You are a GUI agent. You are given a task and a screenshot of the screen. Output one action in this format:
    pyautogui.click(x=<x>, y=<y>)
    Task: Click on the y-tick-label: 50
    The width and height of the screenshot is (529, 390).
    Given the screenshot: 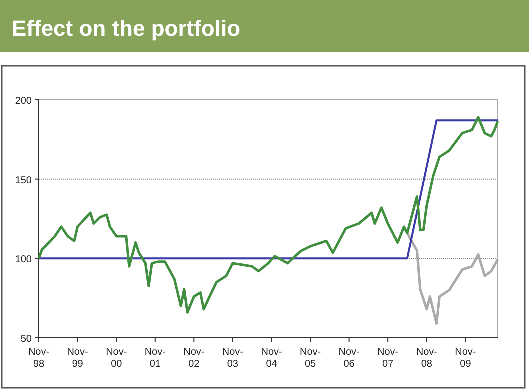 What is the action you would take?
    pyautogui.click(x=26, y=339)
    